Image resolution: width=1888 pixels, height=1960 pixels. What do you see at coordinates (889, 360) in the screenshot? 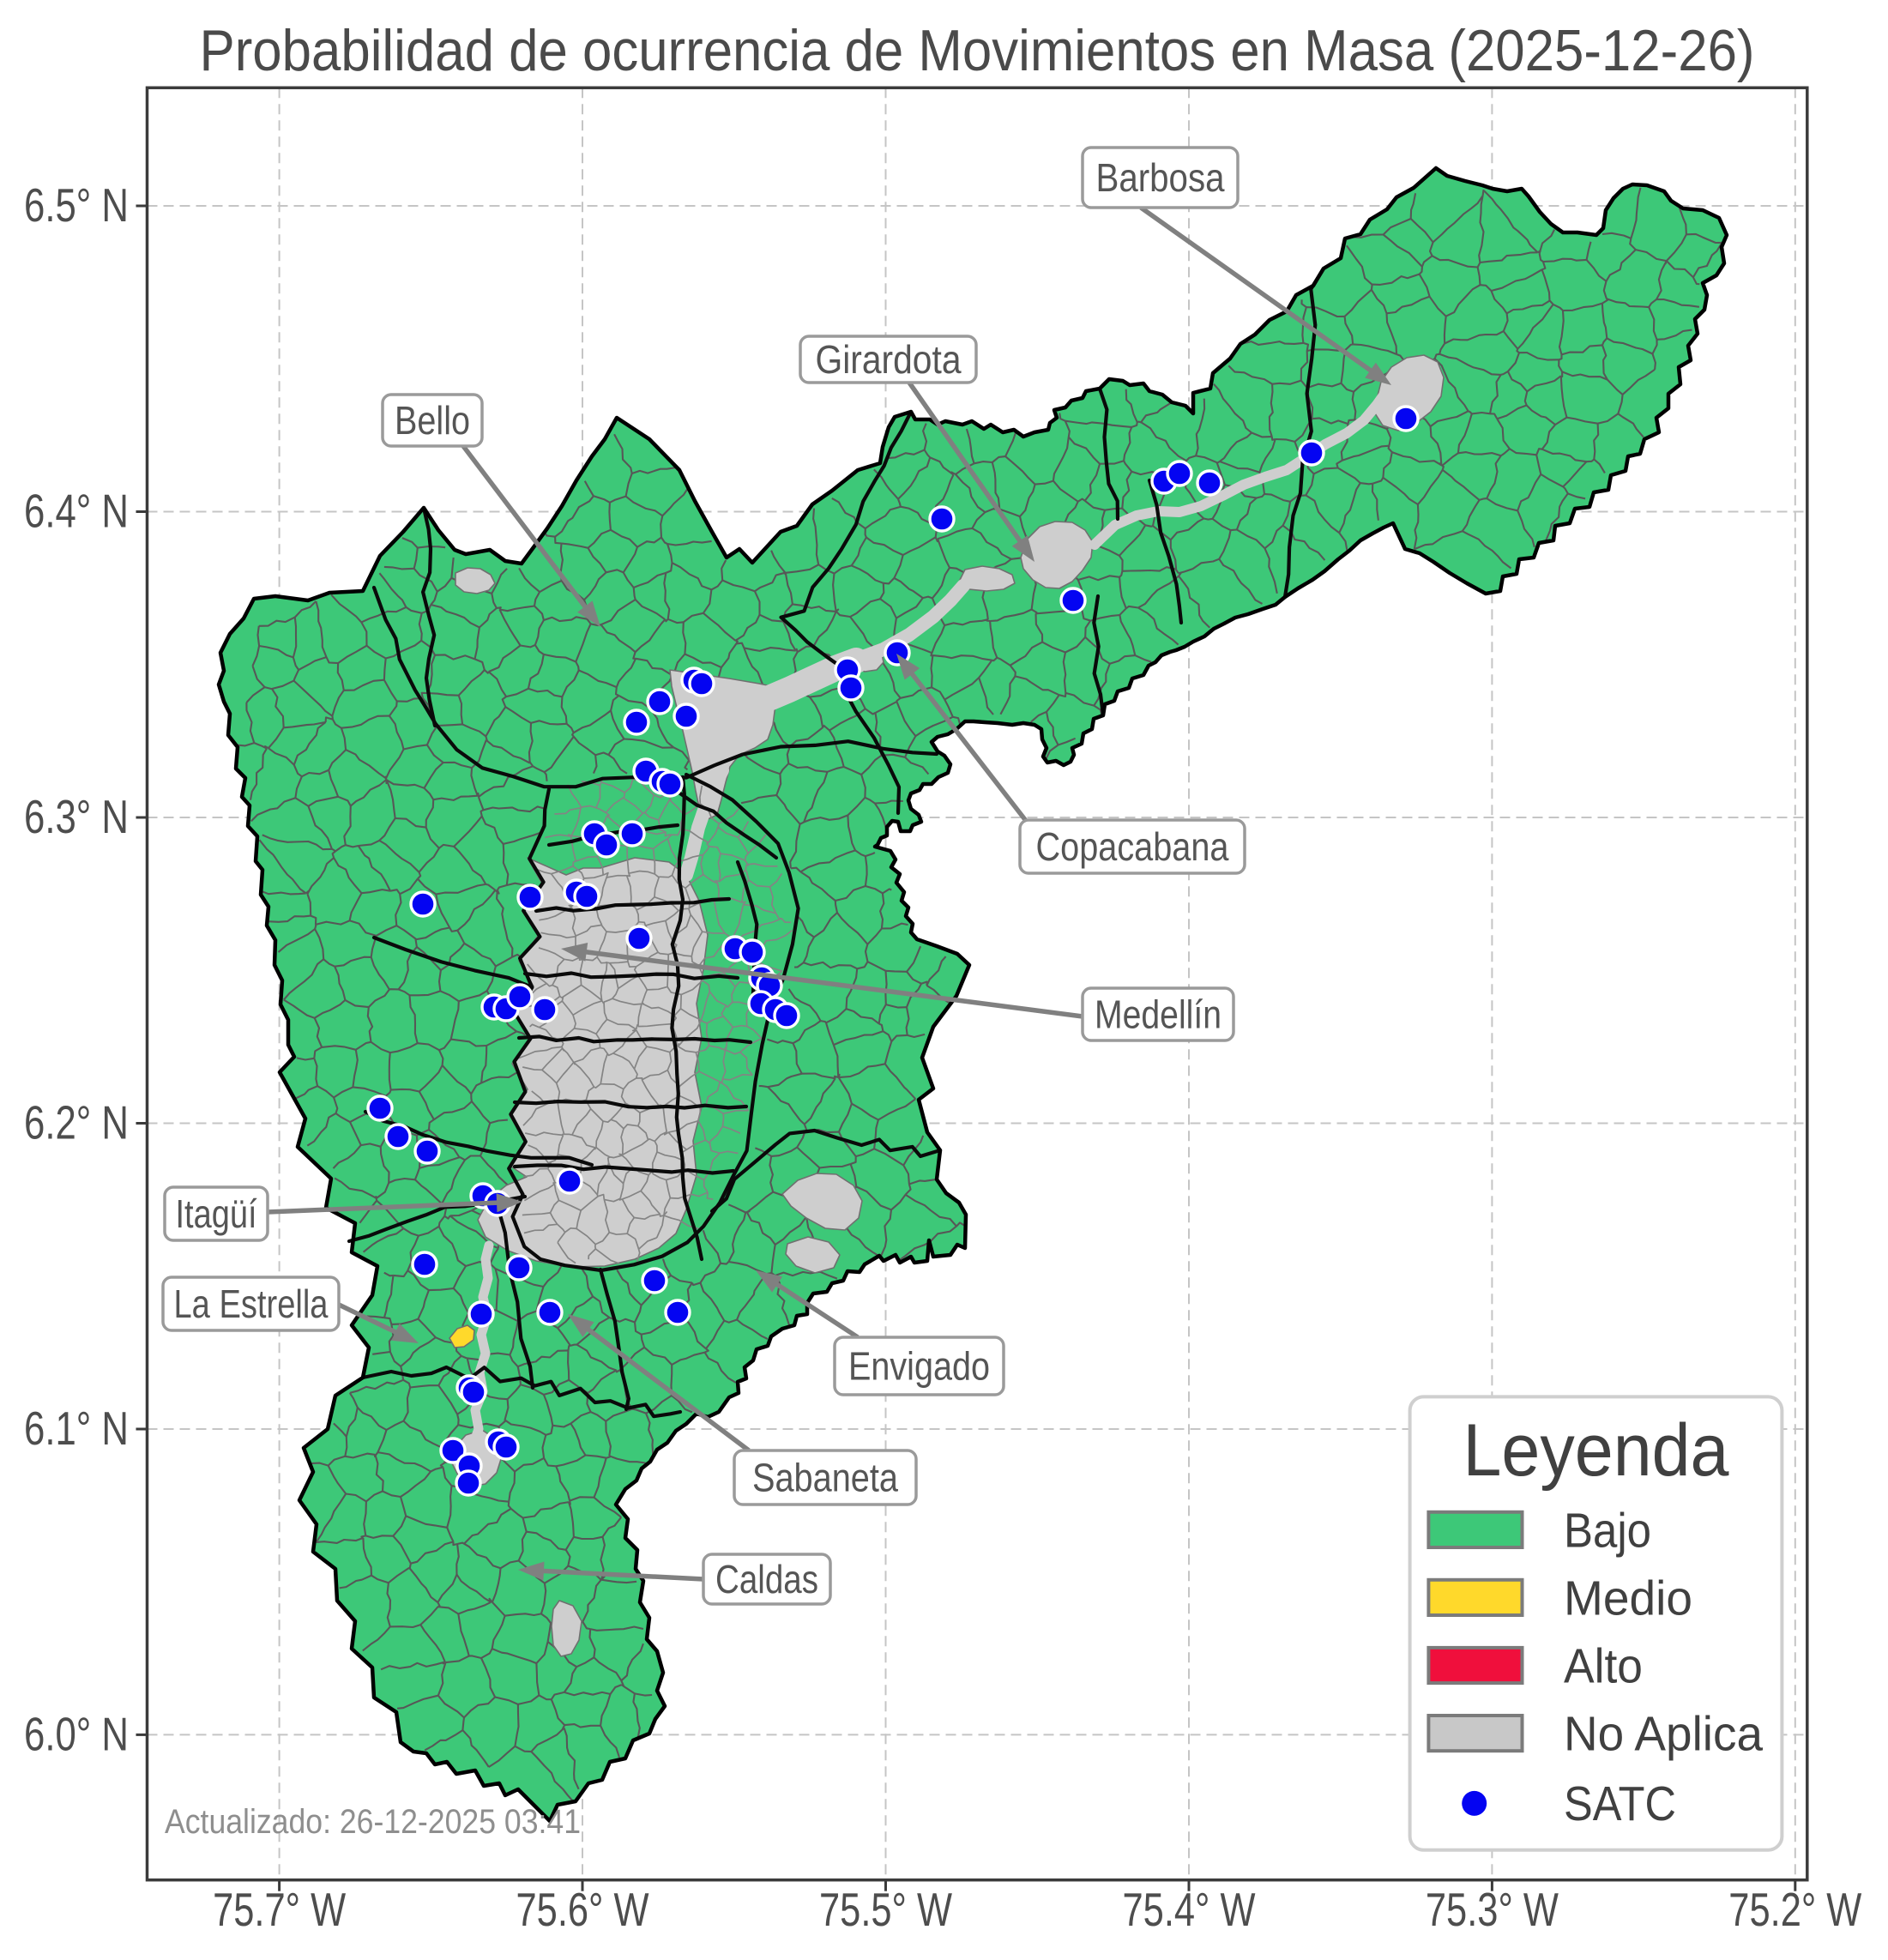
I see `svg-text: Girardota` at bounding box center [889, 360].